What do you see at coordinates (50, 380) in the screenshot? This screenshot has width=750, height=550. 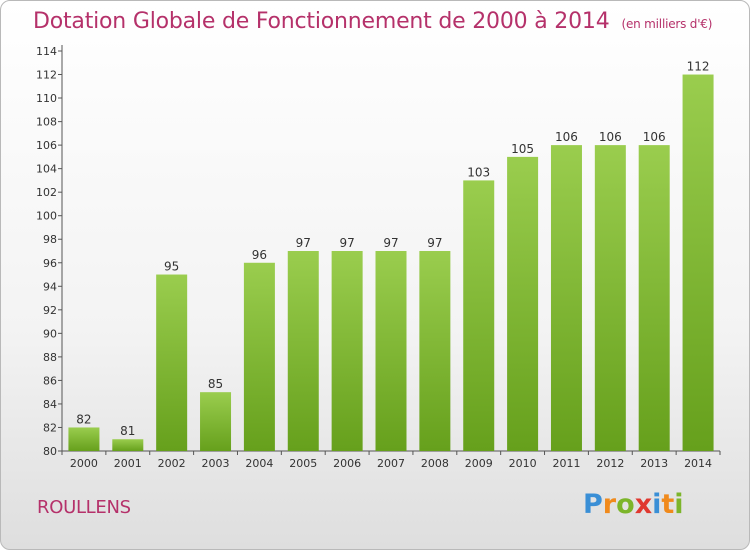 I see `y-tick-label: 86` at bounding box center [50, 380].